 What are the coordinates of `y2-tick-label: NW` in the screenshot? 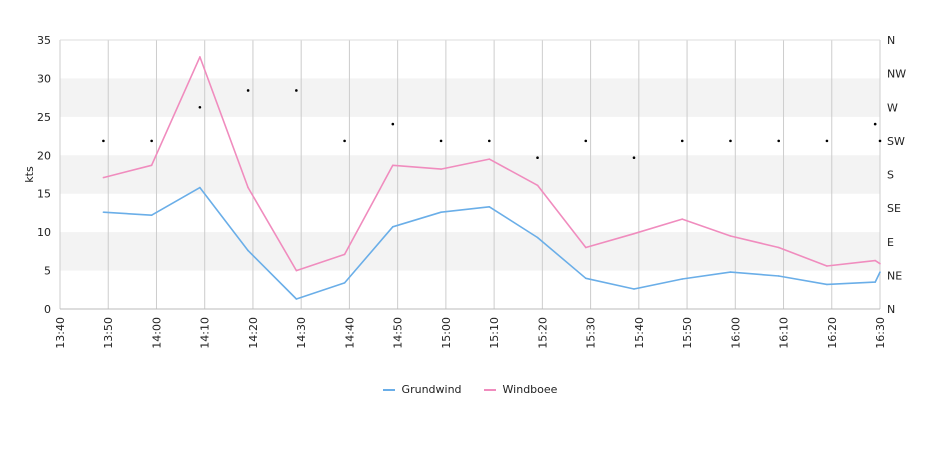 It's located at (896, 74).